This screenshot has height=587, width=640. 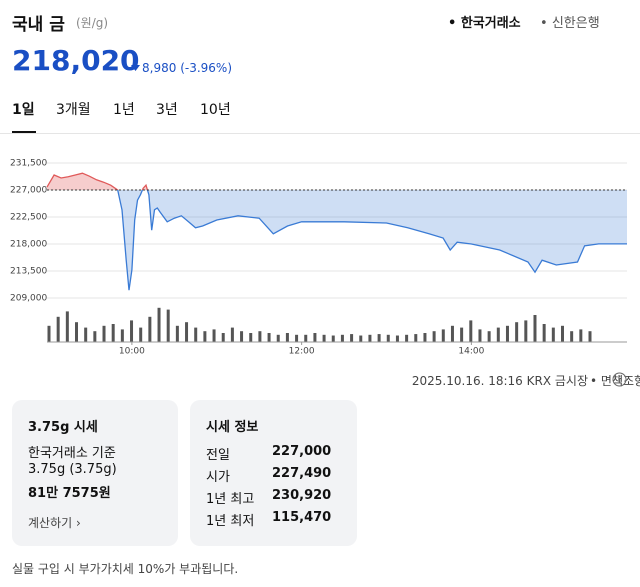 What do you see at coordinates (337, 181) in the screenshot?
I see `area-up` at bounding box center [337, 181].